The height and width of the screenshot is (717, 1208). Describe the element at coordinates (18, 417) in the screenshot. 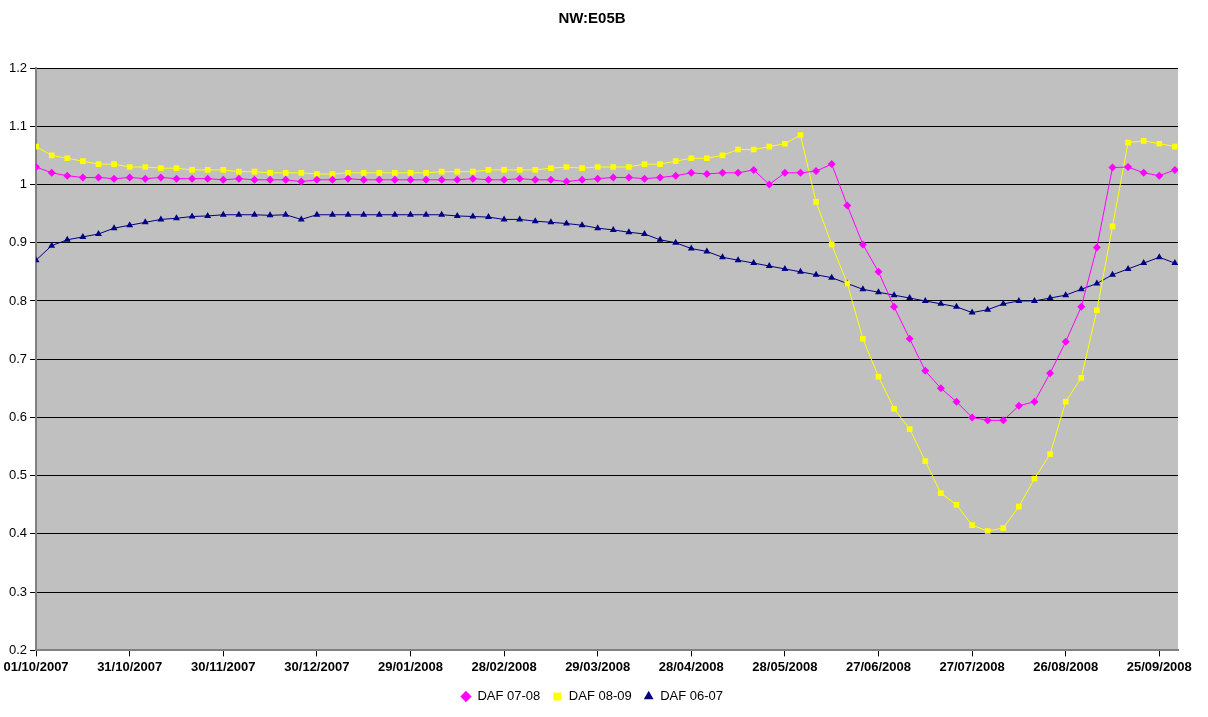

I see `y-tick-label: 0.6` at that location.